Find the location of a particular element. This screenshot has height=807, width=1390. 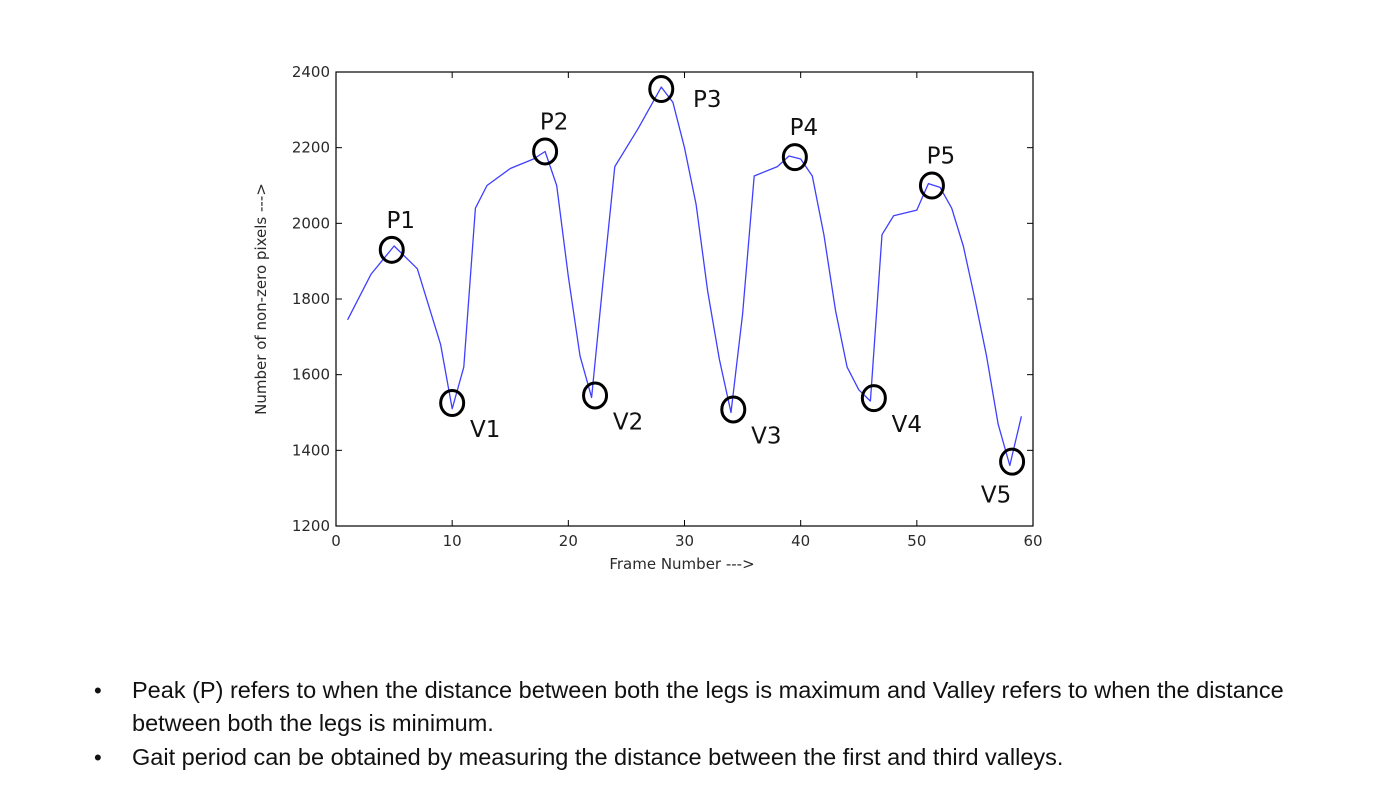

y-tick-label: 1600 is located at coordinates (311, 375).